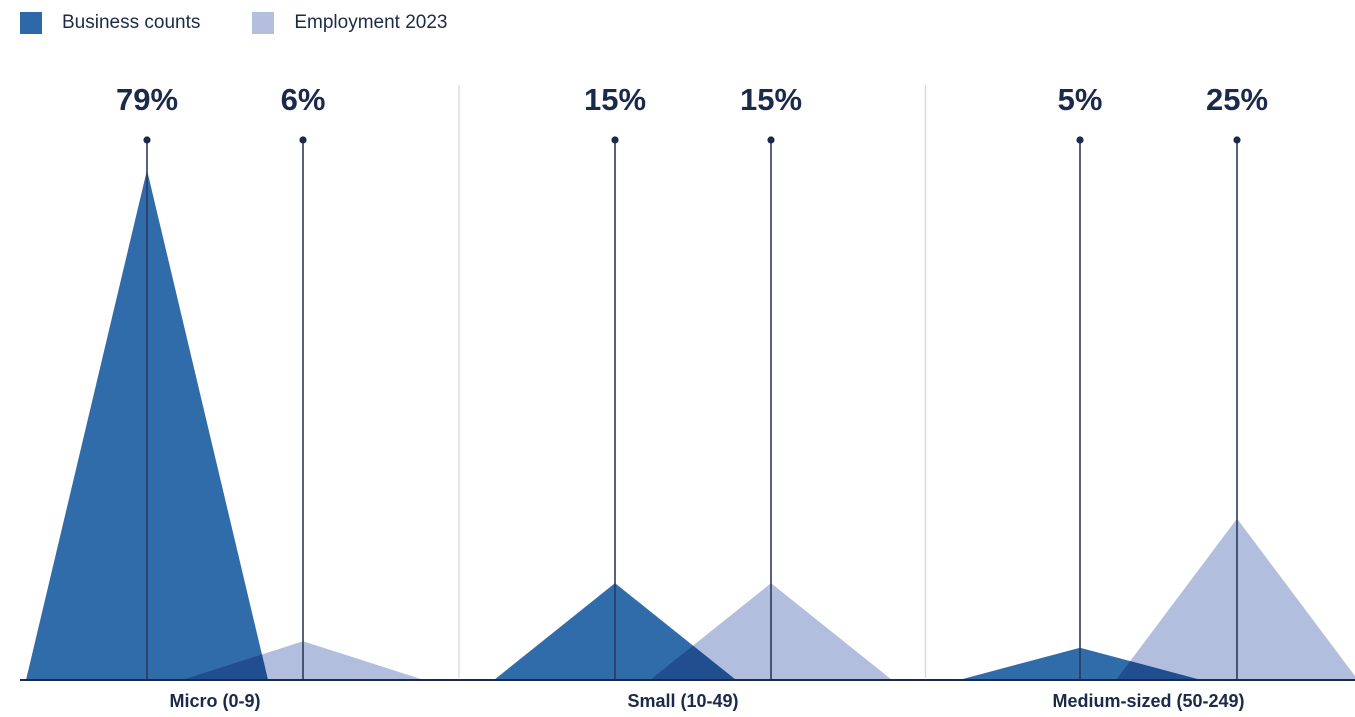 This screenshot has width=1355, height=717. I want to click on legend-label-business-counts: Business counts, so click(131, 22).